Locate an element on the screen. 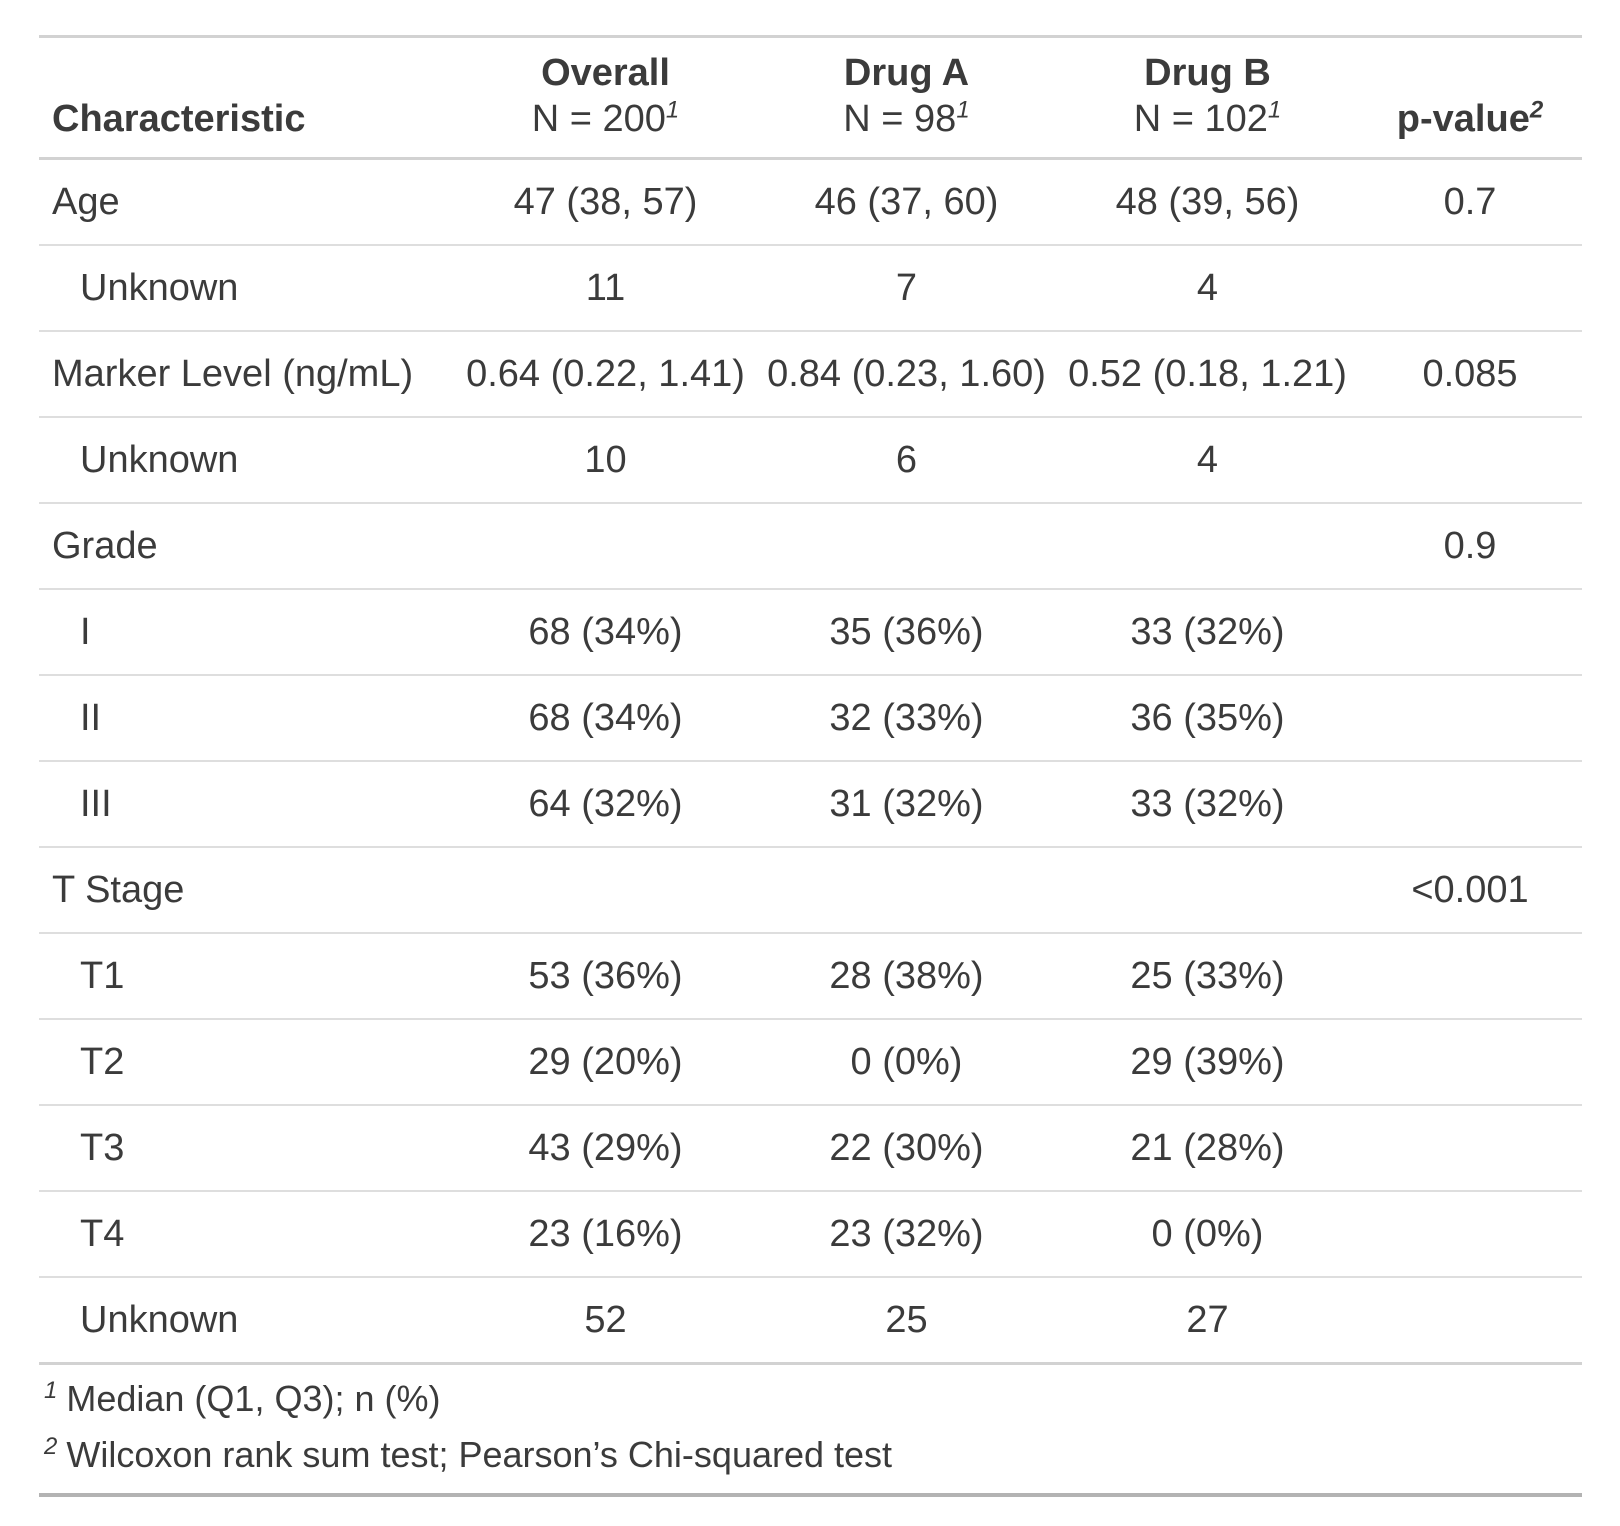 This screenshot has width=1620, height=1526. n-count-text: N = 102 is located at coordinates (1200, 119).